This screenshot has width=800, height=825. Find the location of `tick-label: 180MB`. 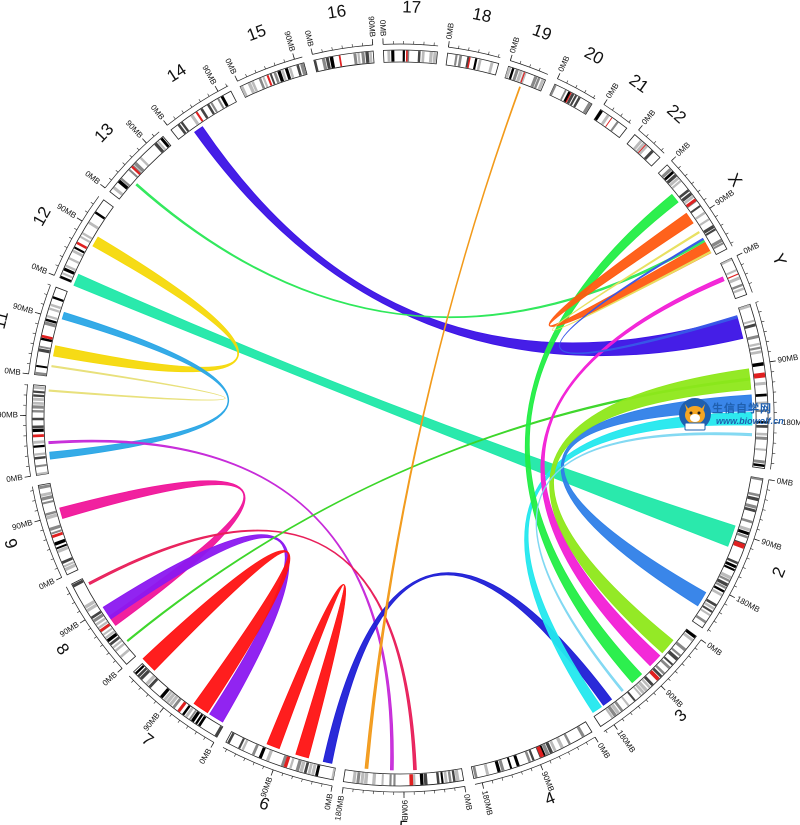

tick-label: 180MB is located at coordinates (748, 604).